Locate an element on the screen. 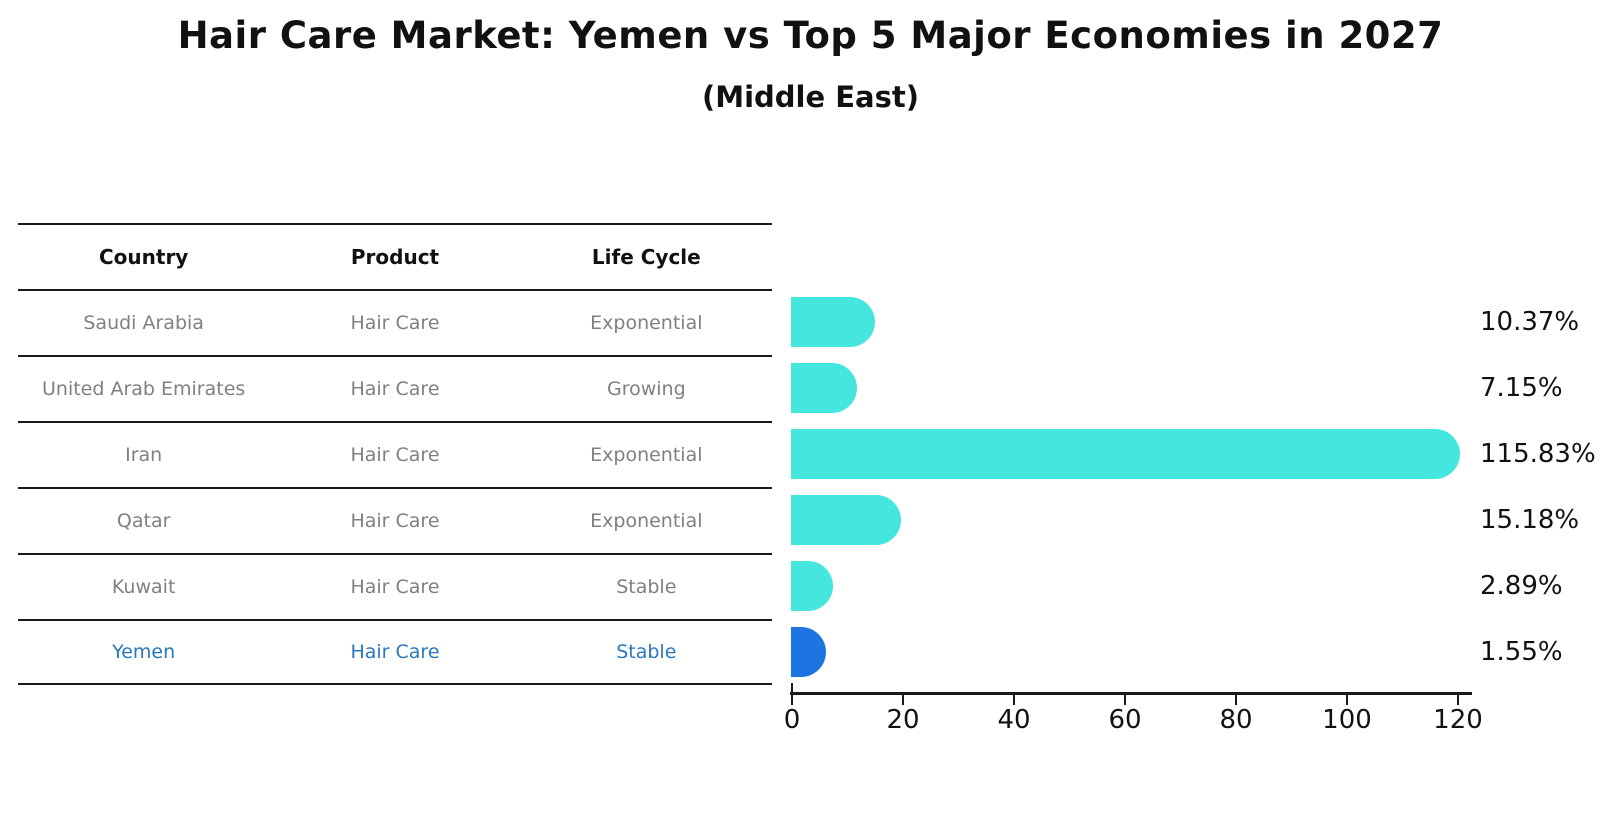 The width and height of the screenshot is (1621, 823). table-row-qatar: Qatar Hair Care Exponential is located at coordinates (395, 520).